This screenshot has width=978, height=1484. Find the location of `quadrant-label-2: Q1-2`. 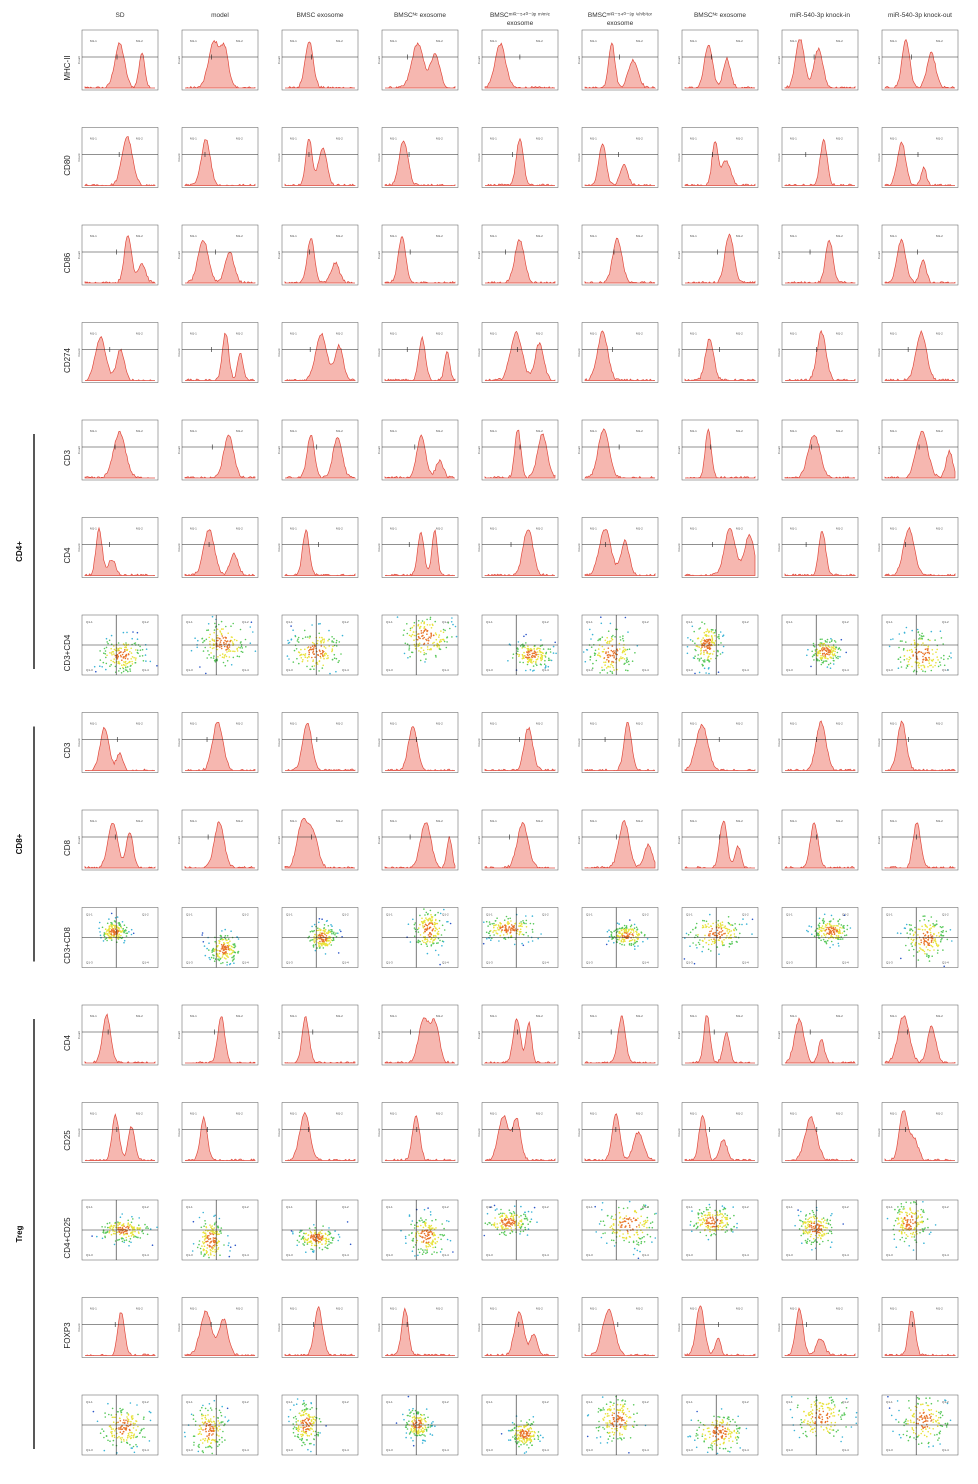

quadrant-label-2: Q1-2 is located at coordinates (145, 1207).